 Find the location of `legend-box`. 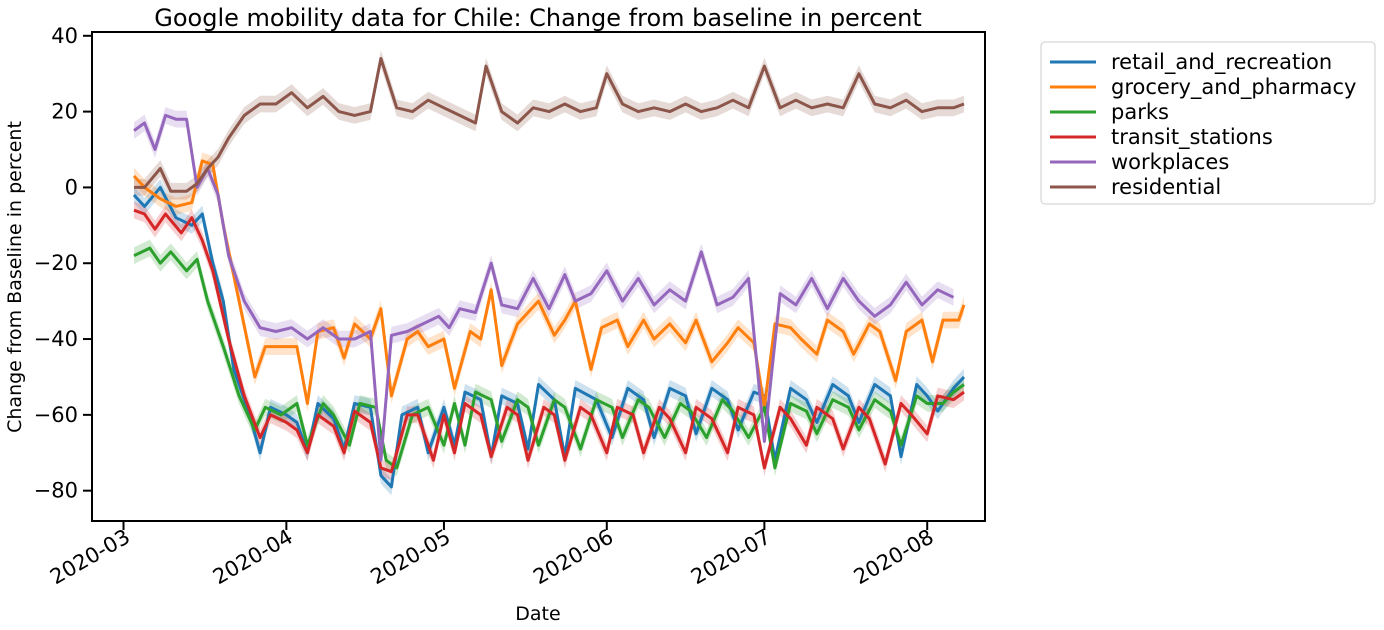

legend-box is located at coordinates (1208, 123).